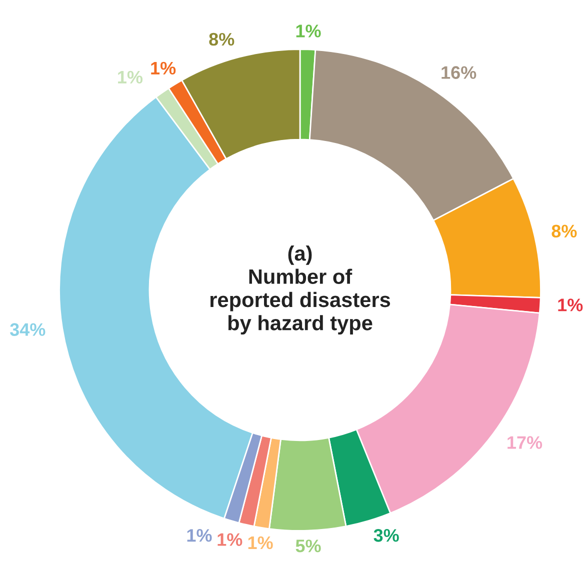  What do you see at coordinates (308, 546) in the screenshot?
I see `data-label: 5%` at bounding box center [308, 546].